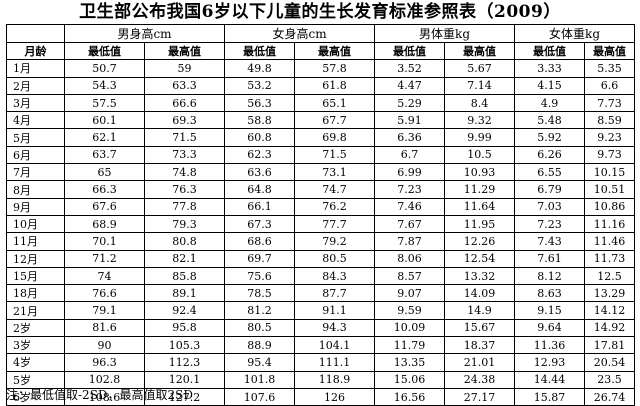 Image resolution: width=640 pixels, height=406 pixels. I want to click on value-cell: 79.3, so click(184, 224).